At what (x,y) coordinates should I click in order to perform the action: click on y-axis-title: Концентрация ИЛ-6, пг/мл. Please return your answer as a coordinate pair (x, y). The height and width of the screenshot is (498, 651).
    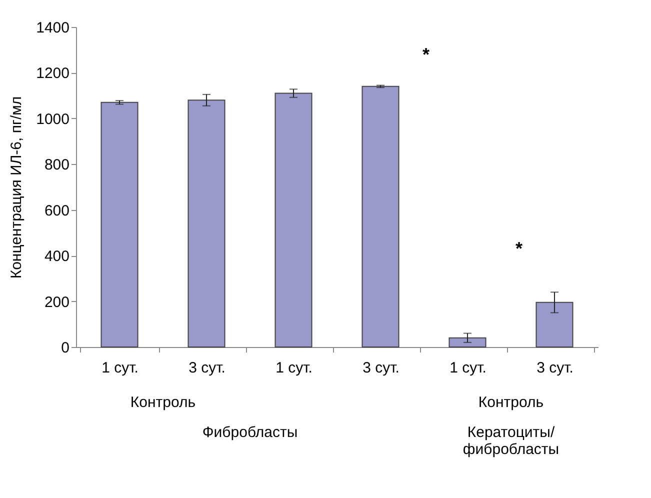
    Looking at the image, I should click on (17, 187).